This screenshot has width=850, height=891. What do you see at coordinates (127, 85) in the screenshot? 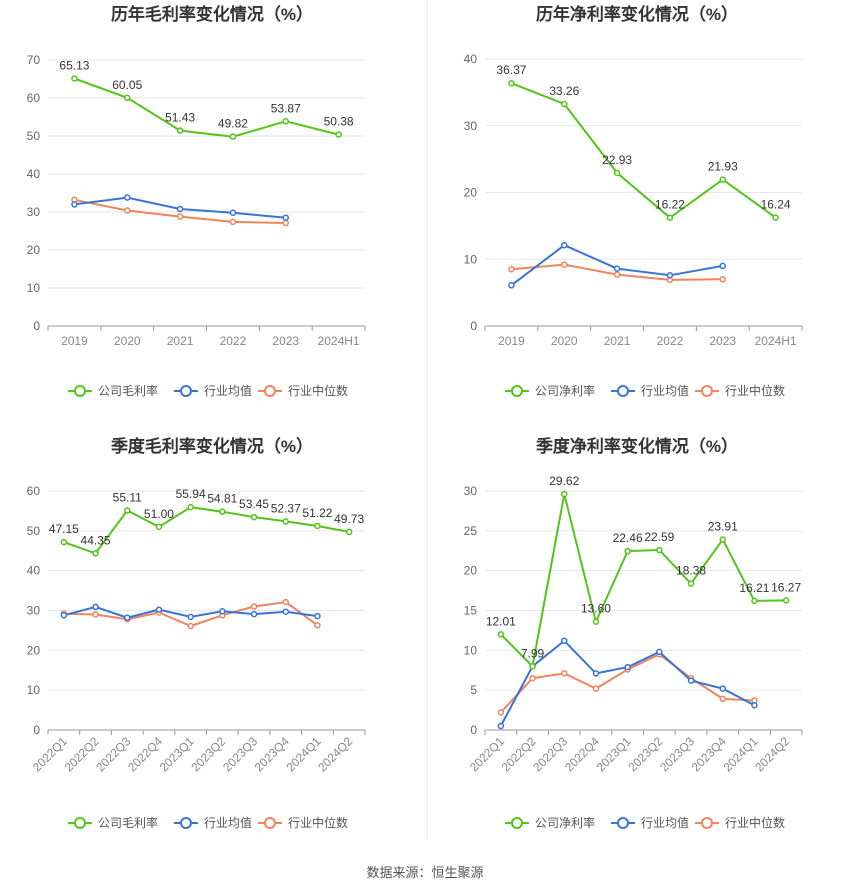
I see `data-label: 60.05` at bounding box center [127, 85].